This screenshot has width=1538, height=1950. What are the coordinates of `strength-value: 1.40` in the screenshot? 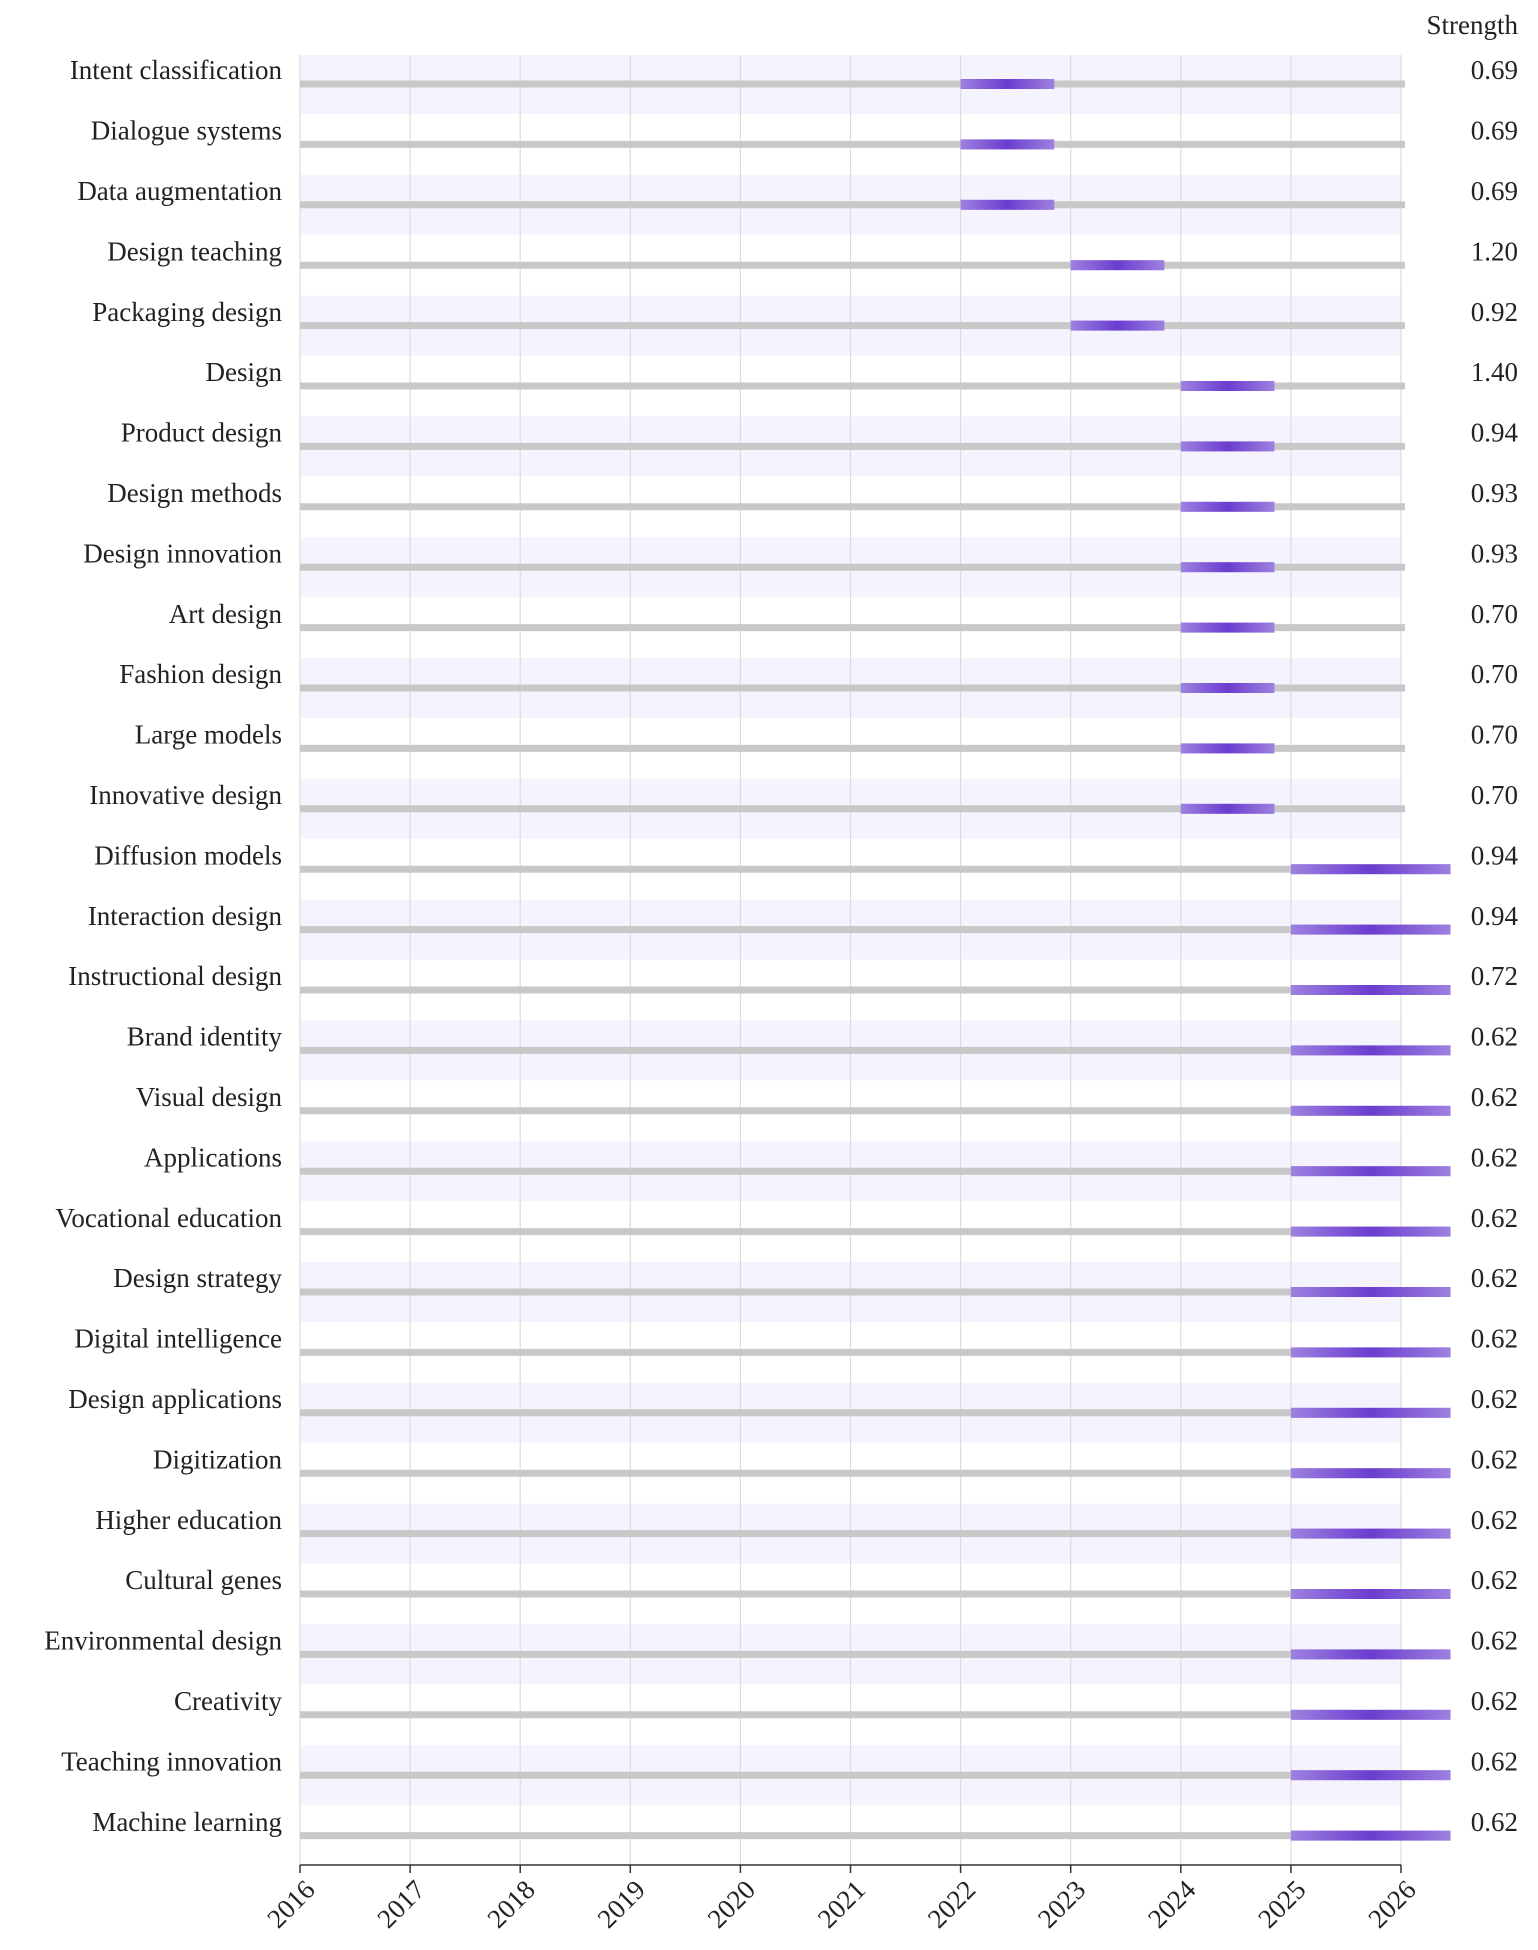 It's located at (1494, 372).